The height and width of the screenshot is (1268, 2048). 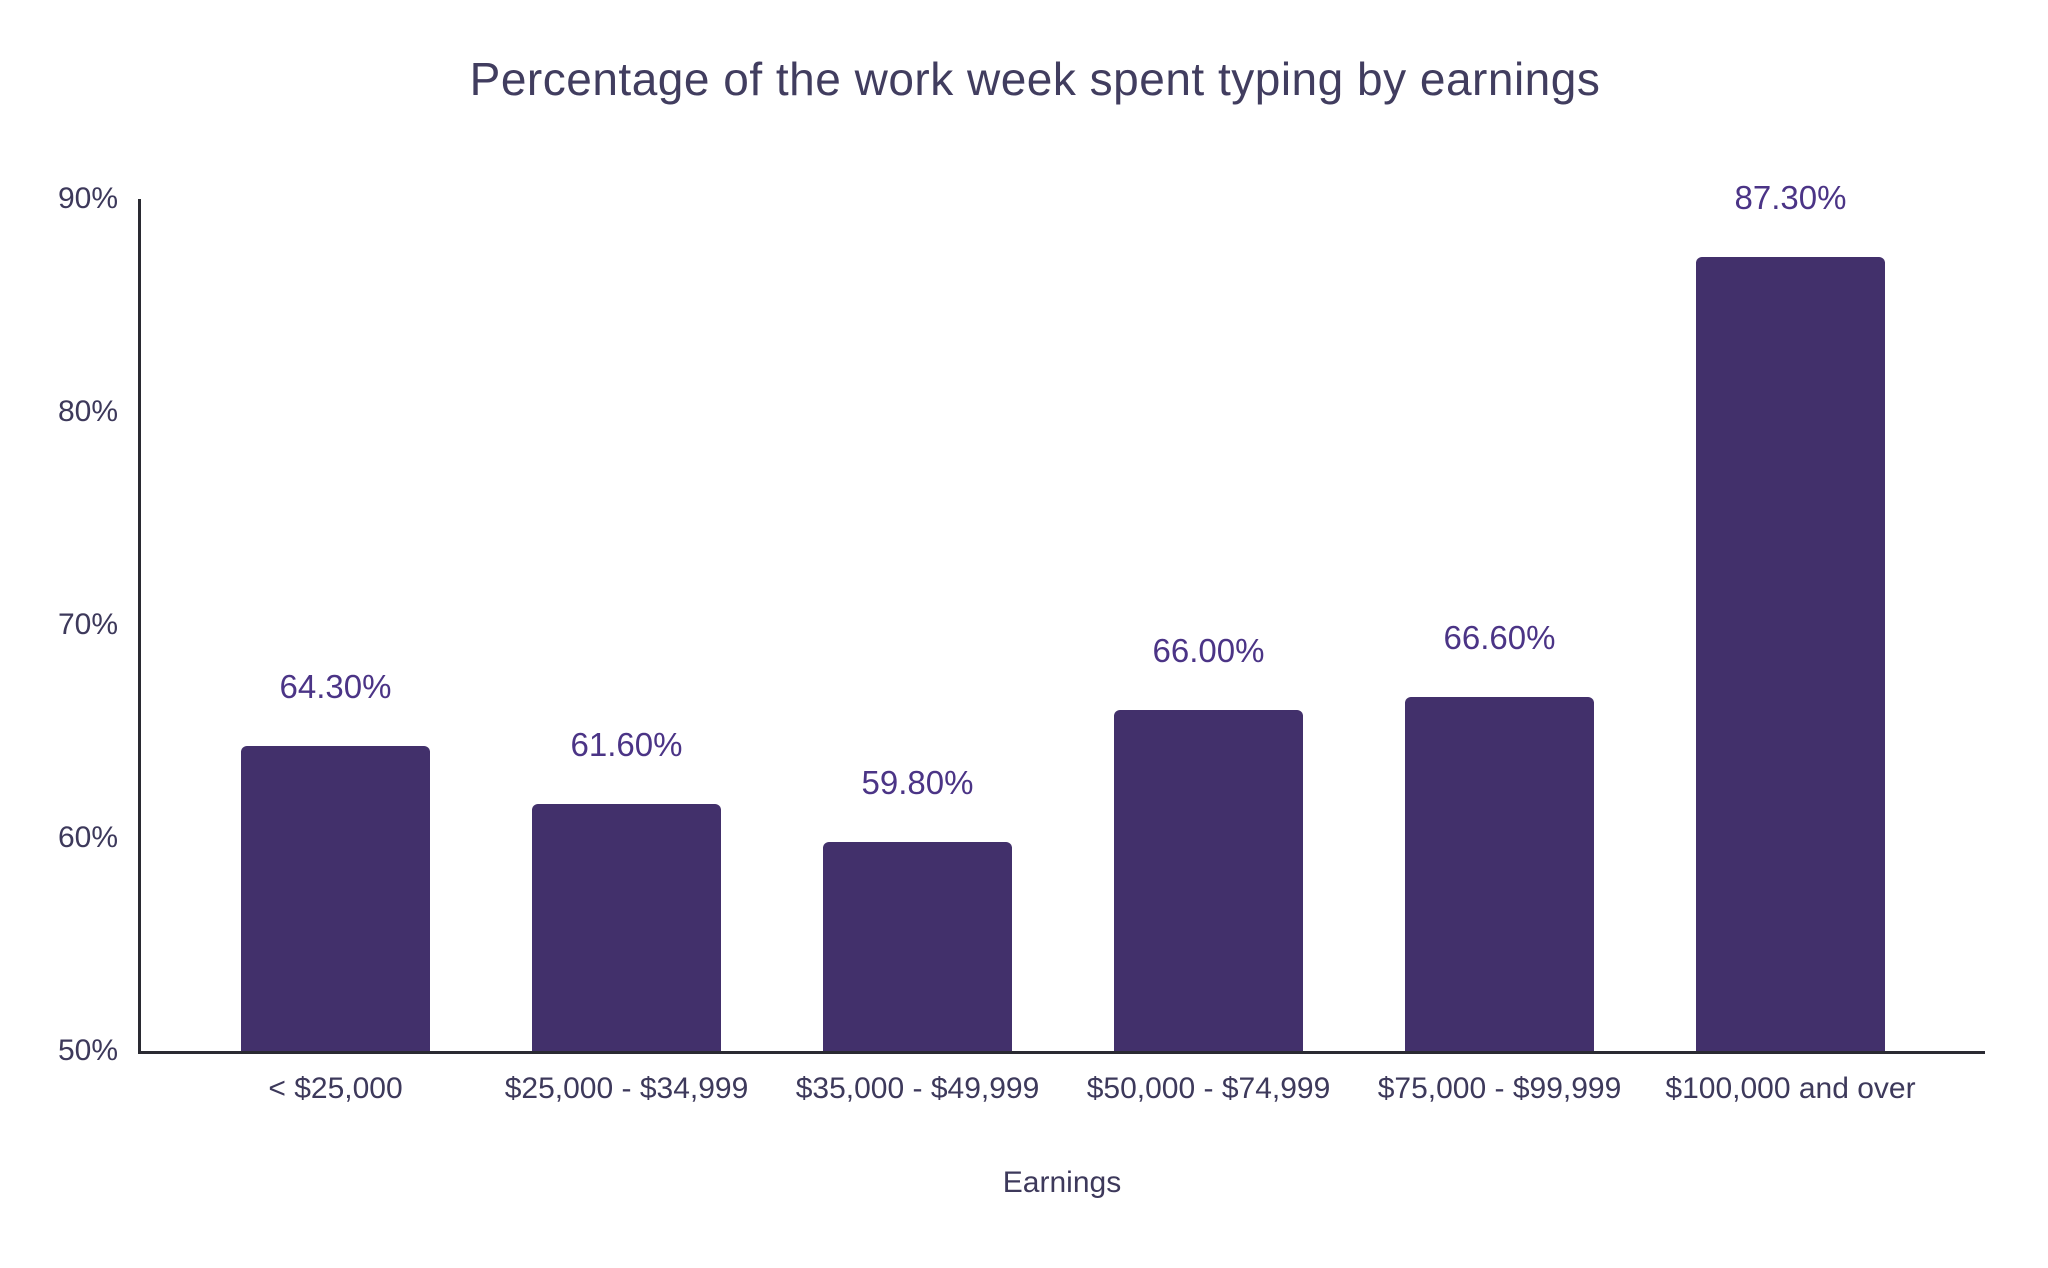 What do you see at coordinates (1790, 197) in the screenshot?
I see `bar-value-label: 87.30%` at bounding box center [1790, 197].